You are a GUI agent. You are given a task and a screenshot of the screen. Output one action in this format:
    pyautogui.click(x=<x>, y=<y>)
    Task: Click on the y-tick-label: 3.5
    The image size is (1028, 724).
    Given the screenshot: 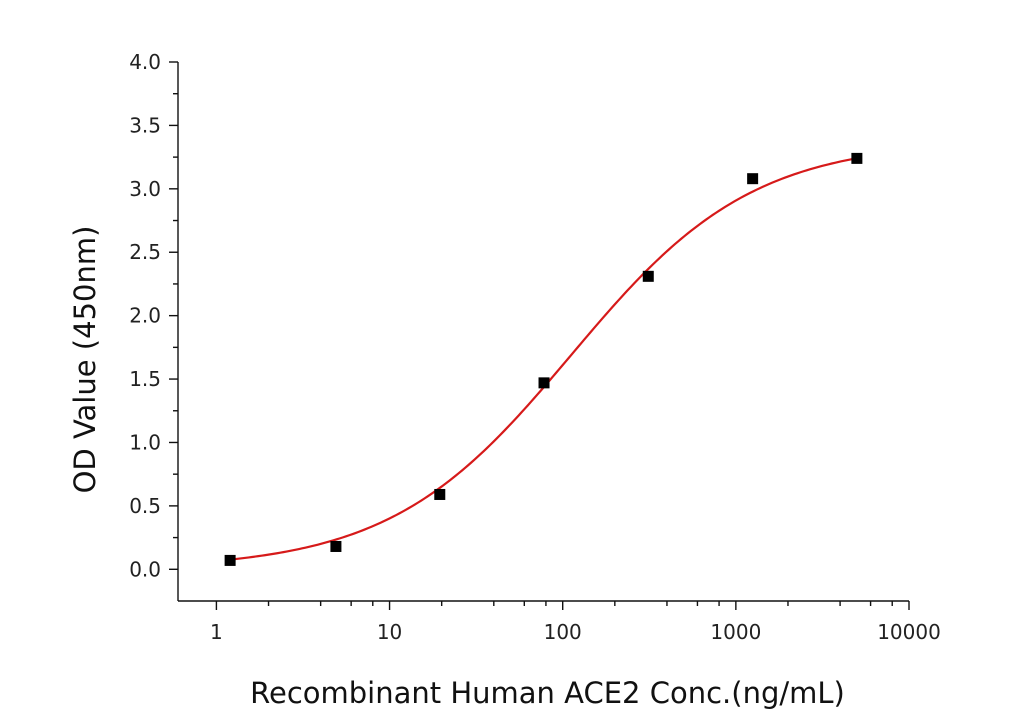 What is the action you would take?
    pyautogui.click(x=145, y=125)
    